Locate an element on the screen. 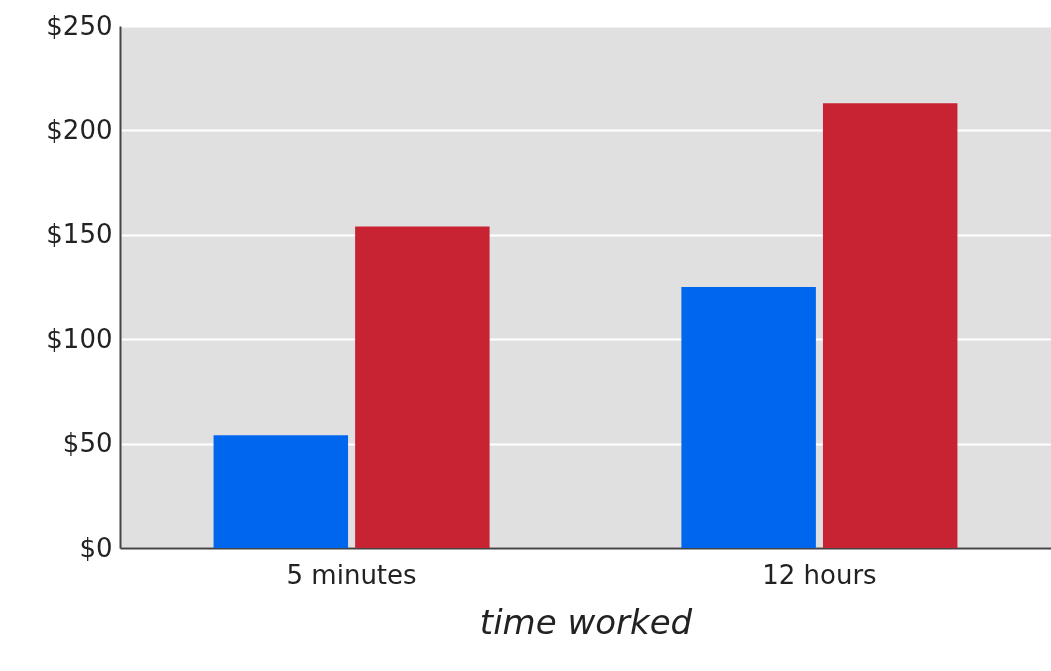 The width and height of the screenshot is (1051, 671). x-axis-title: time worked is located at coordinates (586, 621).